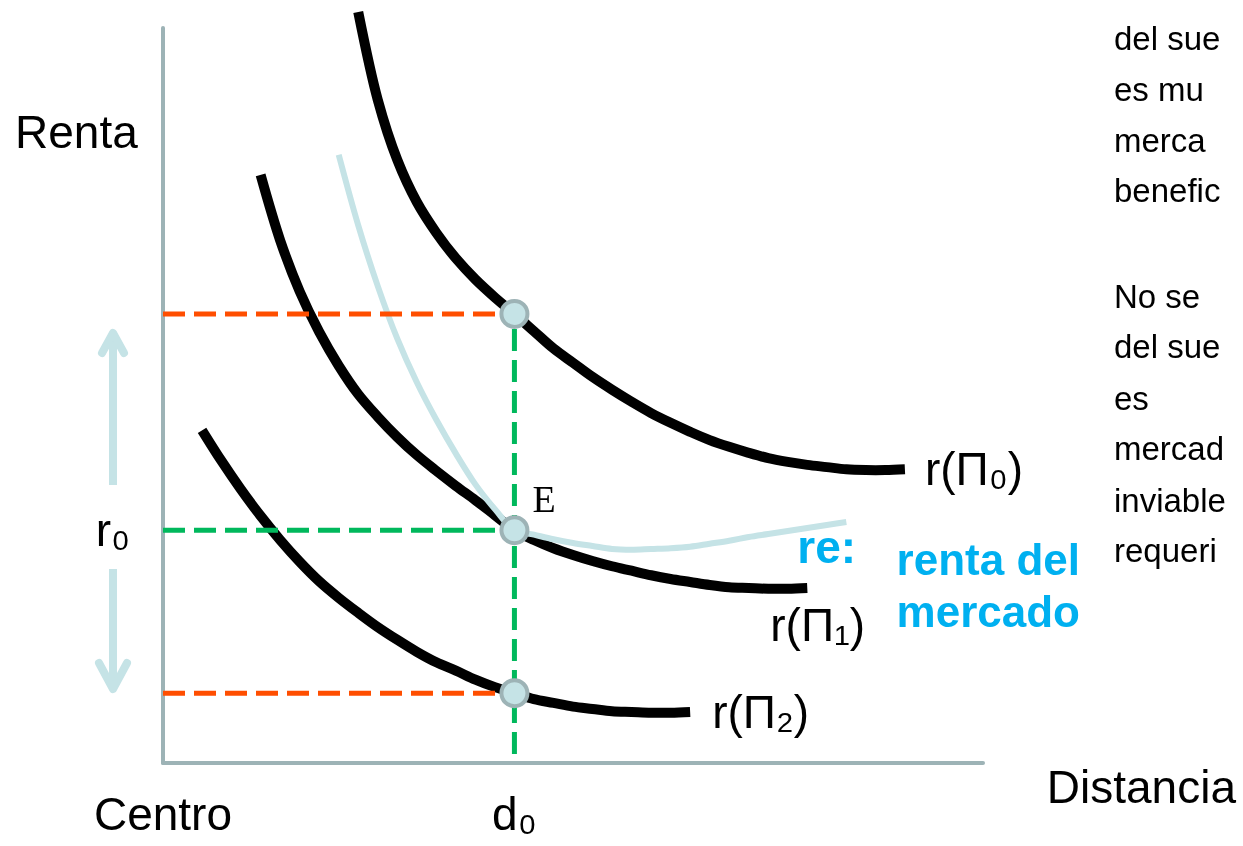 The image size is (1243, 846). What do you see at coordinates (514, 814) in the screenshot?
I see `x-tick-label: d₀` at bounding box center [514, 814].